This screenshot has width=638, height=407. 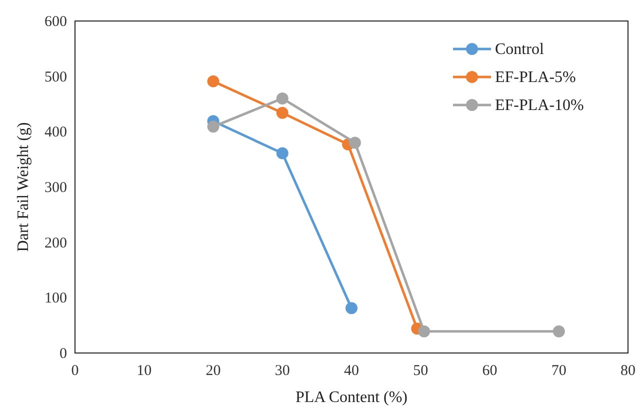 What do you see at coordinates (352, 397) in the screenshot?
I see `x-axis-title: PLA Content (%)` at bounding box center [352, 397].